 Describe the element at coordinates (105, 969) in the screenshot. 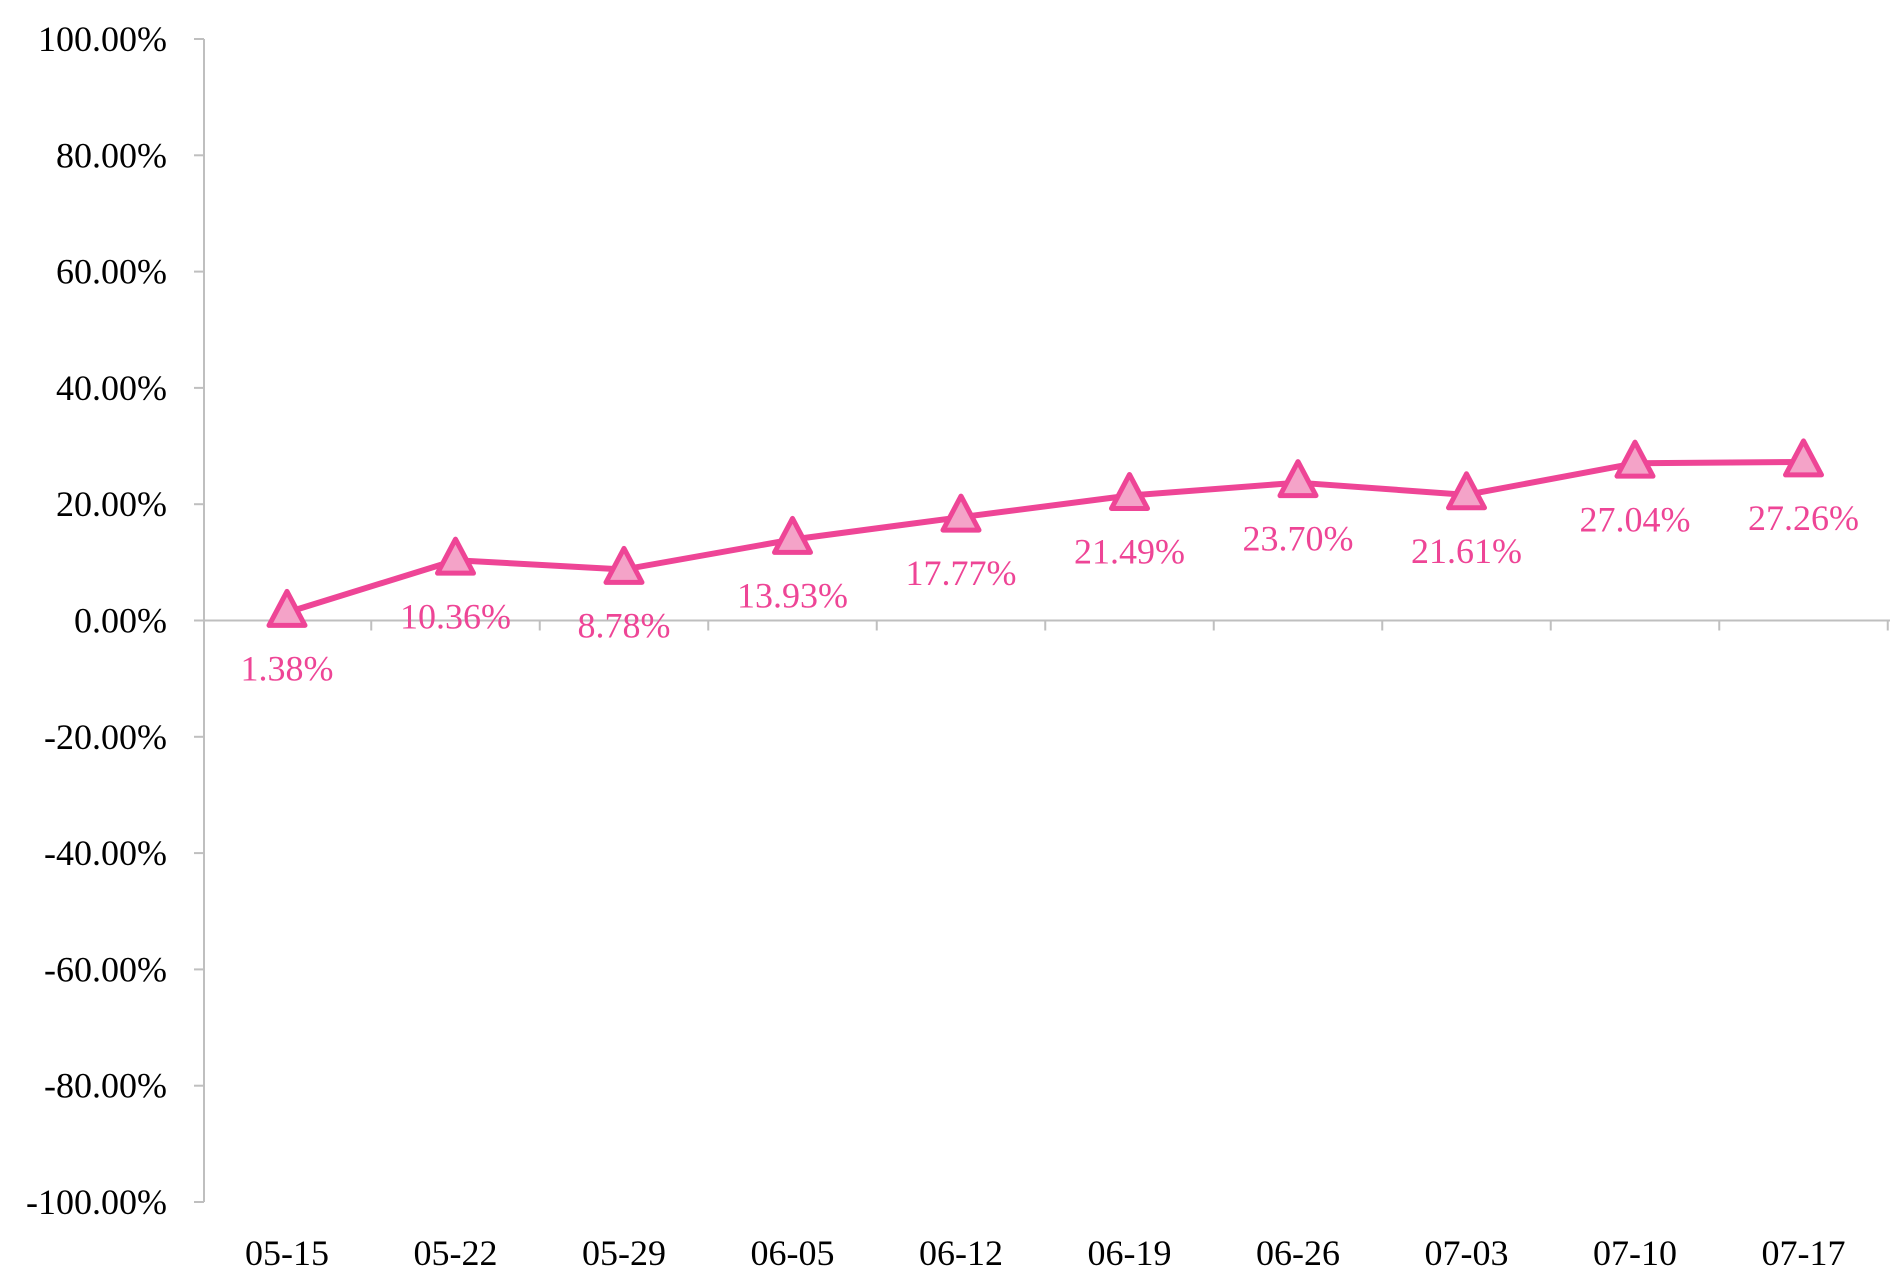

I see `y-tick-label: -60.00%` at that location.